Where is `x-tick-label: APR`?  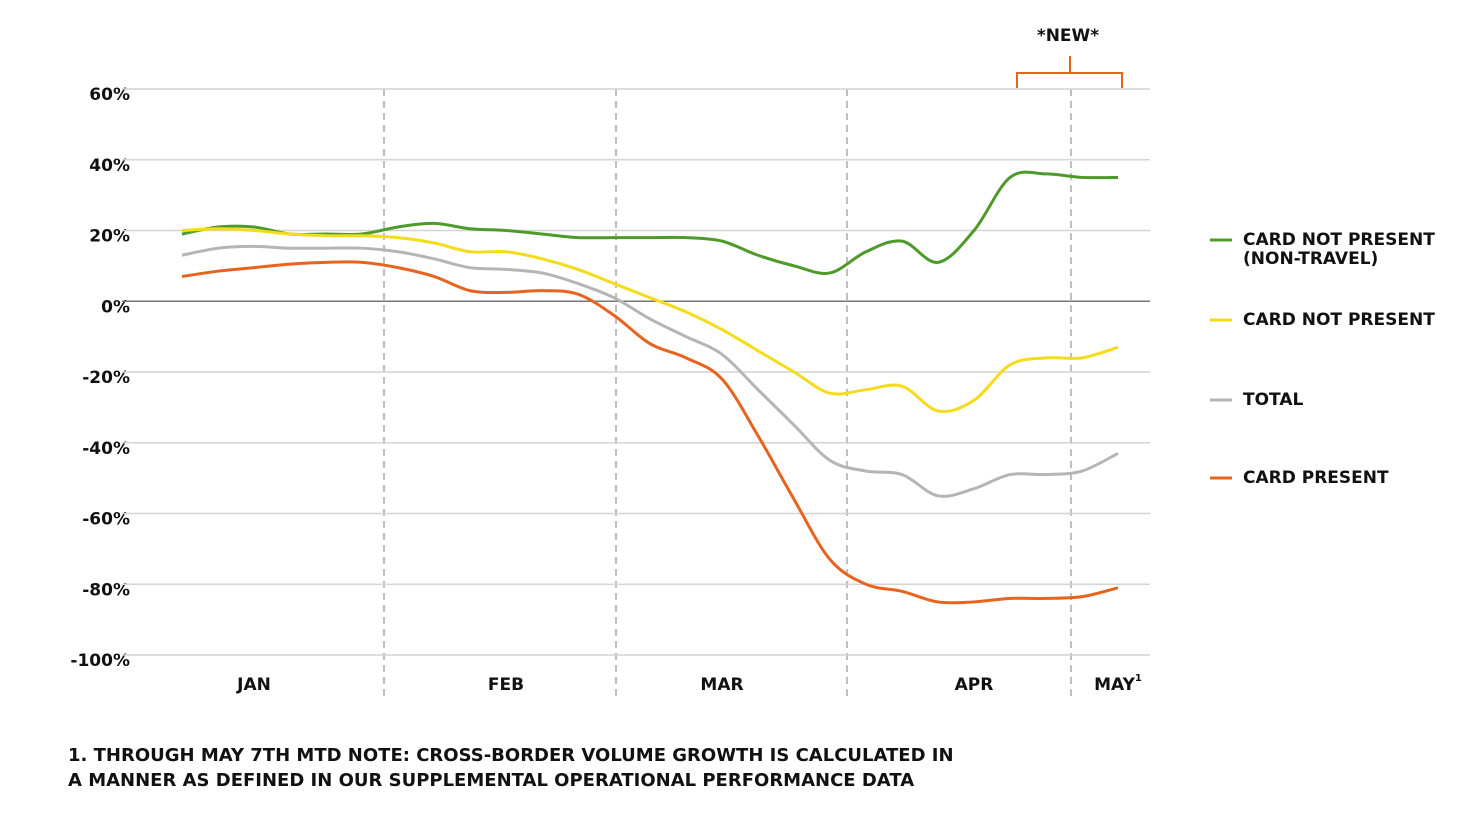
x-tick-label: APR is located at coordinates (974, 685).